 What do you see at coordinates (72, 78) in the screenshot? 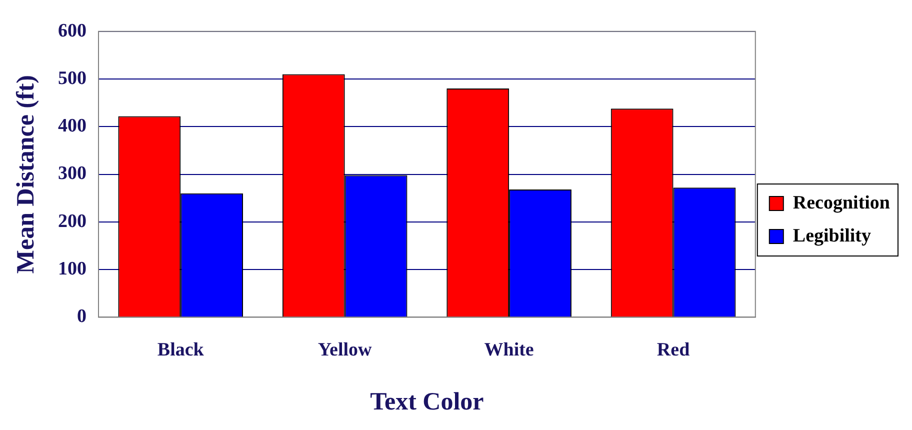
I see `y-tick-label: 500` at bounding box center [72, 78].